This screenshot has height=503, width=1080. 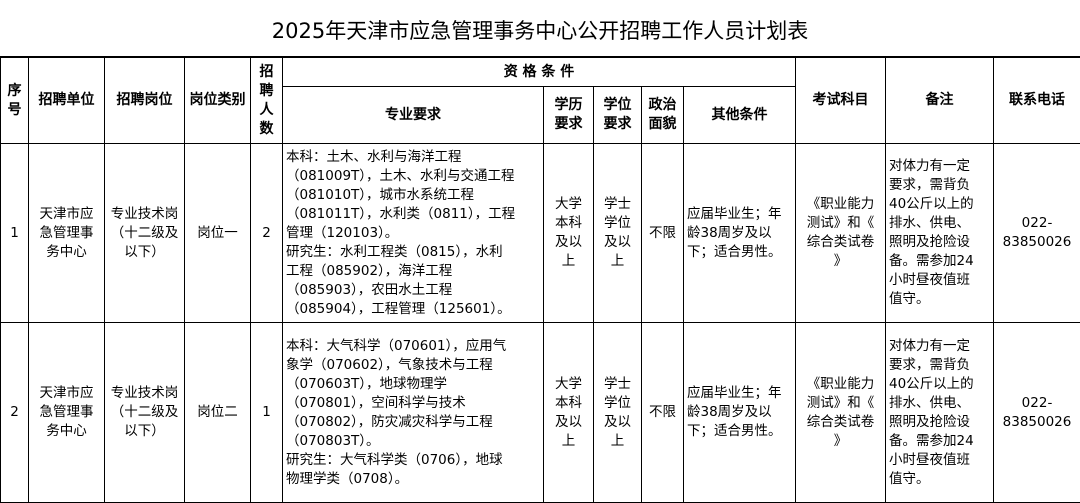 What do you see at coordinates (413, 115) in the screenshot?
I see `header-major: 专业要求` at bounding box center [413, 115].